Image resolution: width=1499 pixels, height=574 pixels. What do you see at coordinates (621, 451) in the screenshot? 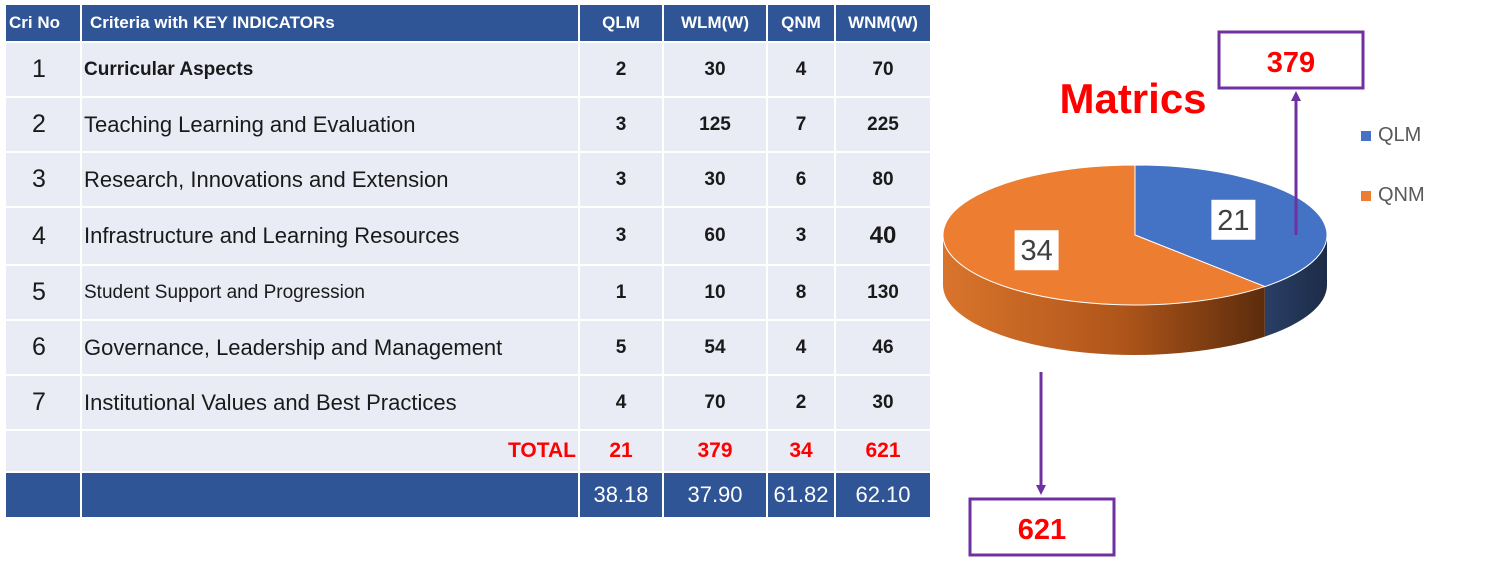
I see `total-qlm: 21` at bounding box center [621, 451].